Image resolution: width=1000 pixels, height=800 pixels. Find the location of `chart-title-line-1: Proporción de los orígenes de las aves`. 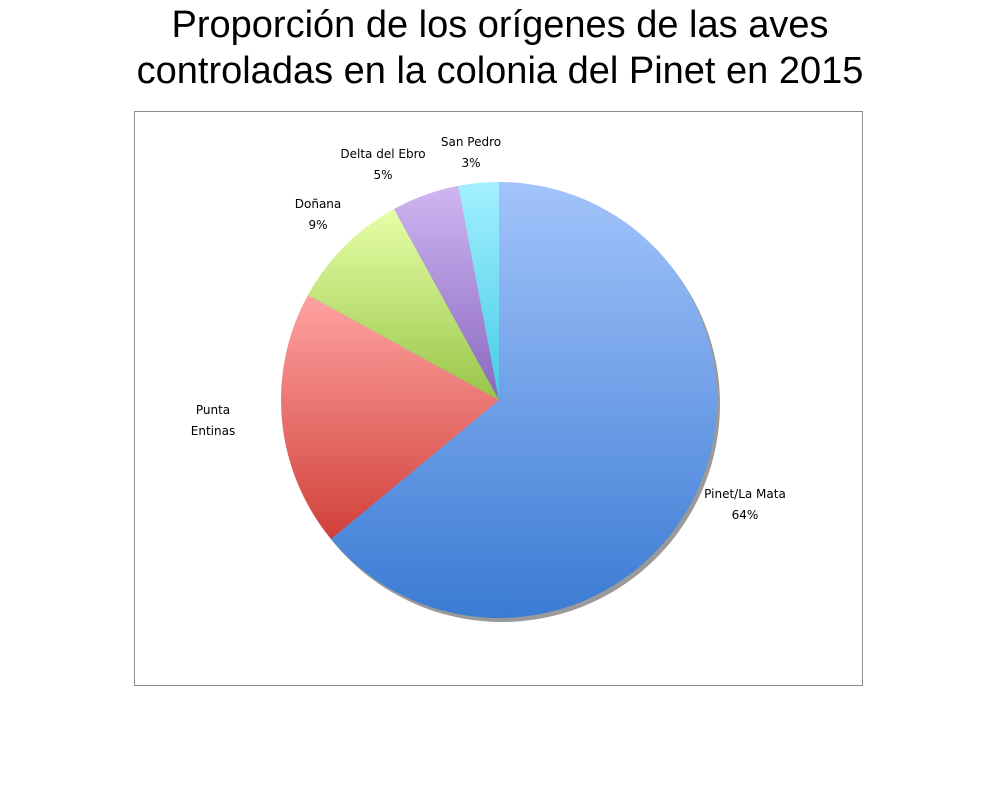

chart-title-line-1: Proporción de los orígenes de las aves is located at coordinates (500, 25).